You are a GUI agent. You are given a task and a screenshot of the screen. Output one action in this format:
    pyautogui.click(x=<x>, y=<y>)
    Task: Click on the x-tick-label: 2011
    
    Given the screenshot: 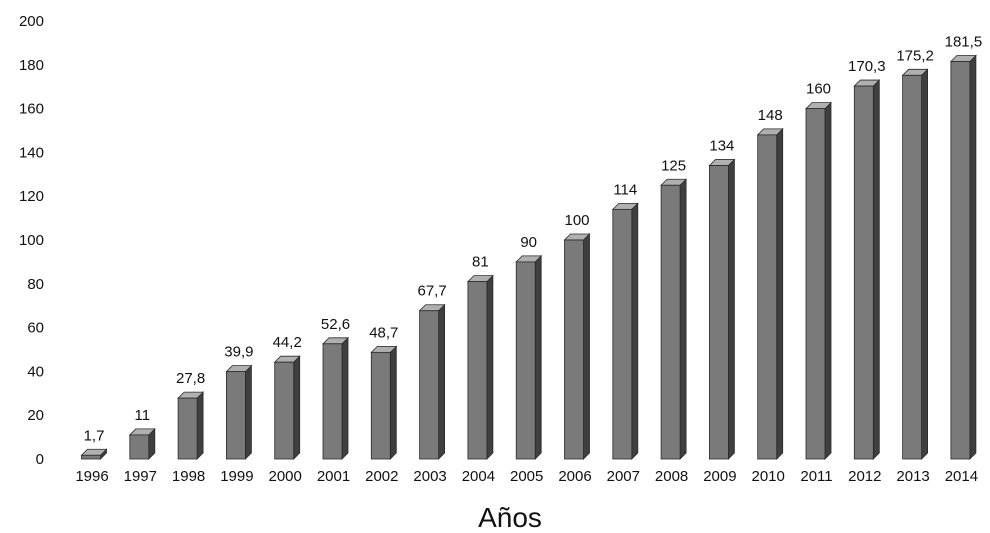 What is the action you would take?
    pyautogui.click(x=816, y=476)
    